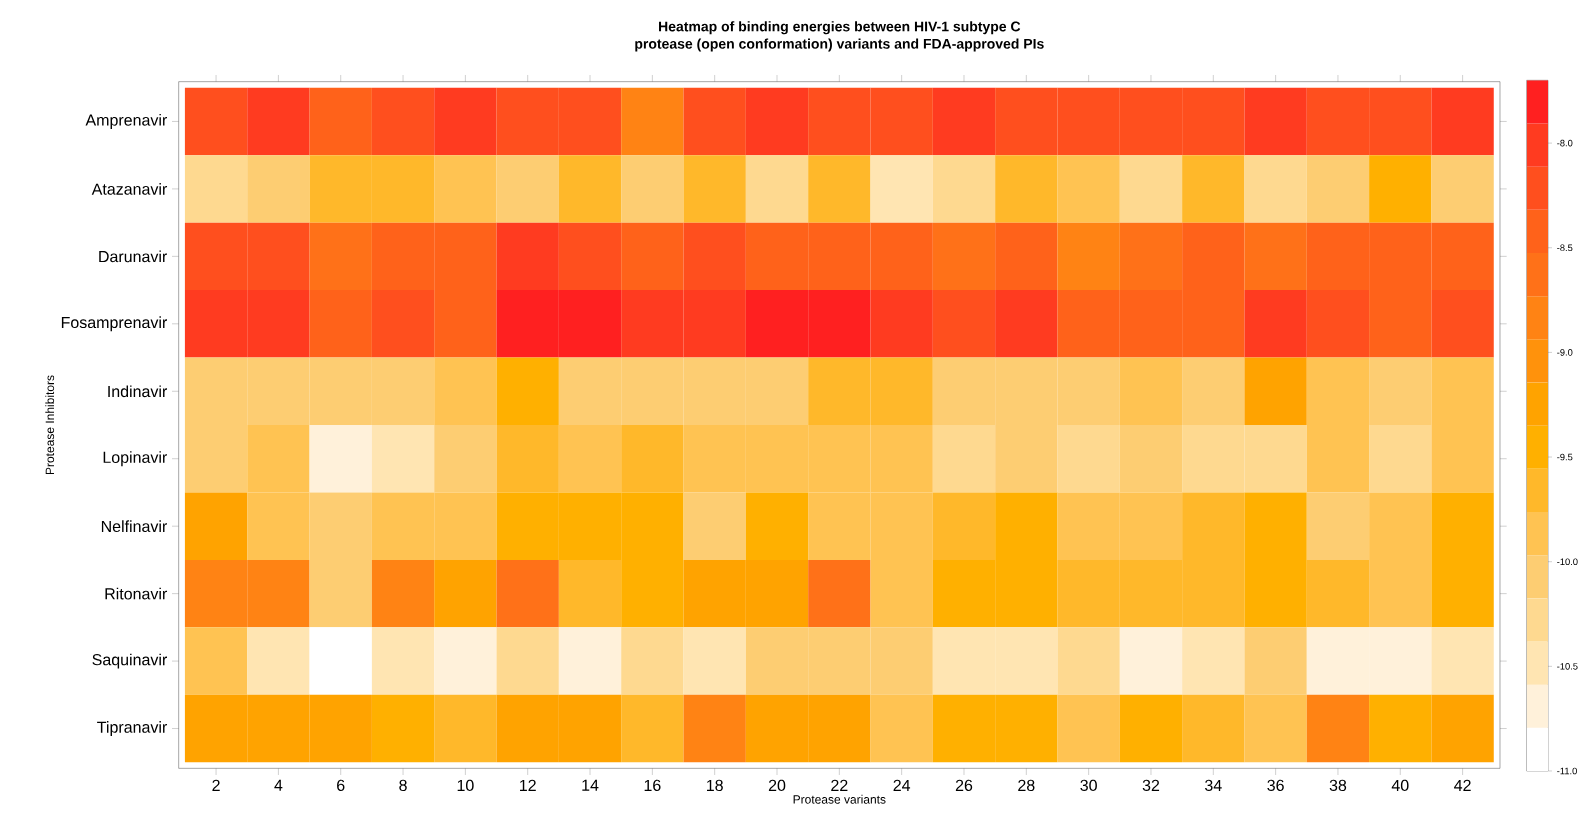 This screenshot has width=1592, height=827. I want to click on x-axis-title: Protease variants, so click(839, 799).